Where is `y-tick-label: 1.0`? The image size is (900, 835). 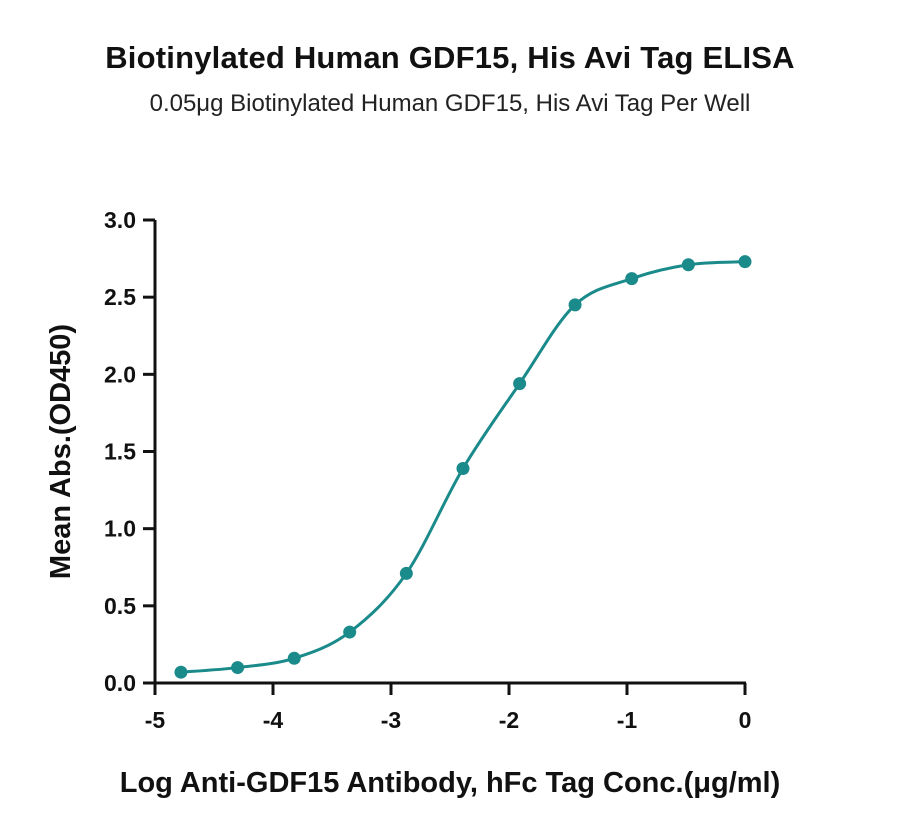
y-tick-label: 1.0 is located at coordinates (120, 529).